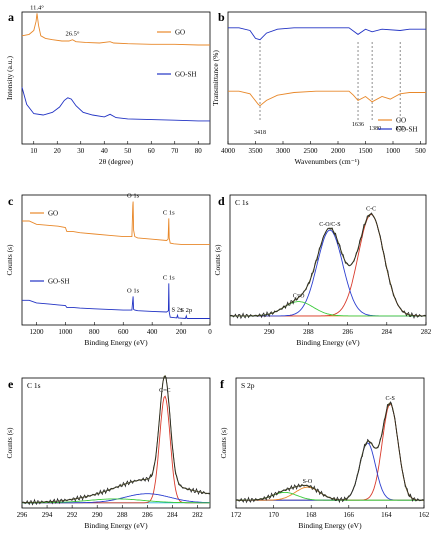  Describe the element at coordinates (400, 129) in the screenshot. I see `band-marker-label: 870` at that location.